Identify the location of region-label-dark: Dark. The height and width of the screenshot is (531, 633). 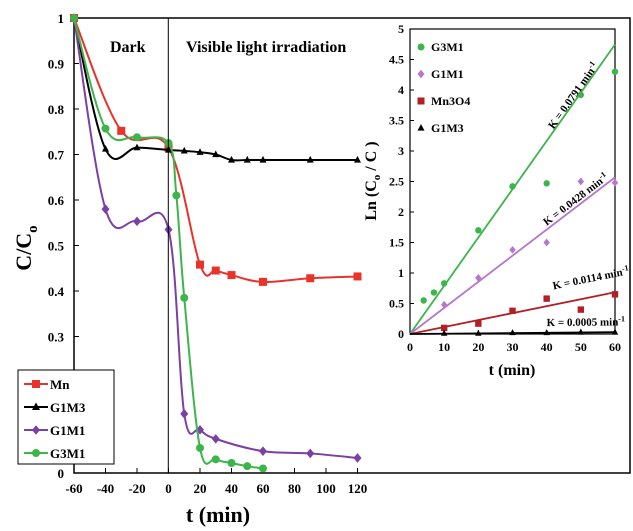
(128, 47).